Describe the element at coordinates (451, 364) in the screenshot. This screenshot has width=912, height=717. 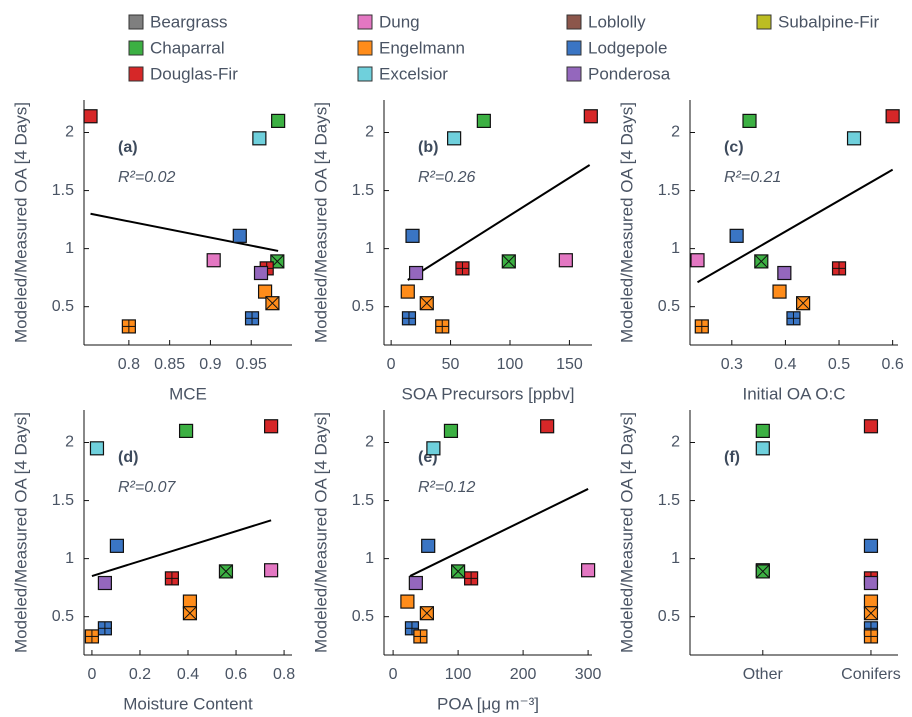
I see `x-tick-label: 50` at that location.